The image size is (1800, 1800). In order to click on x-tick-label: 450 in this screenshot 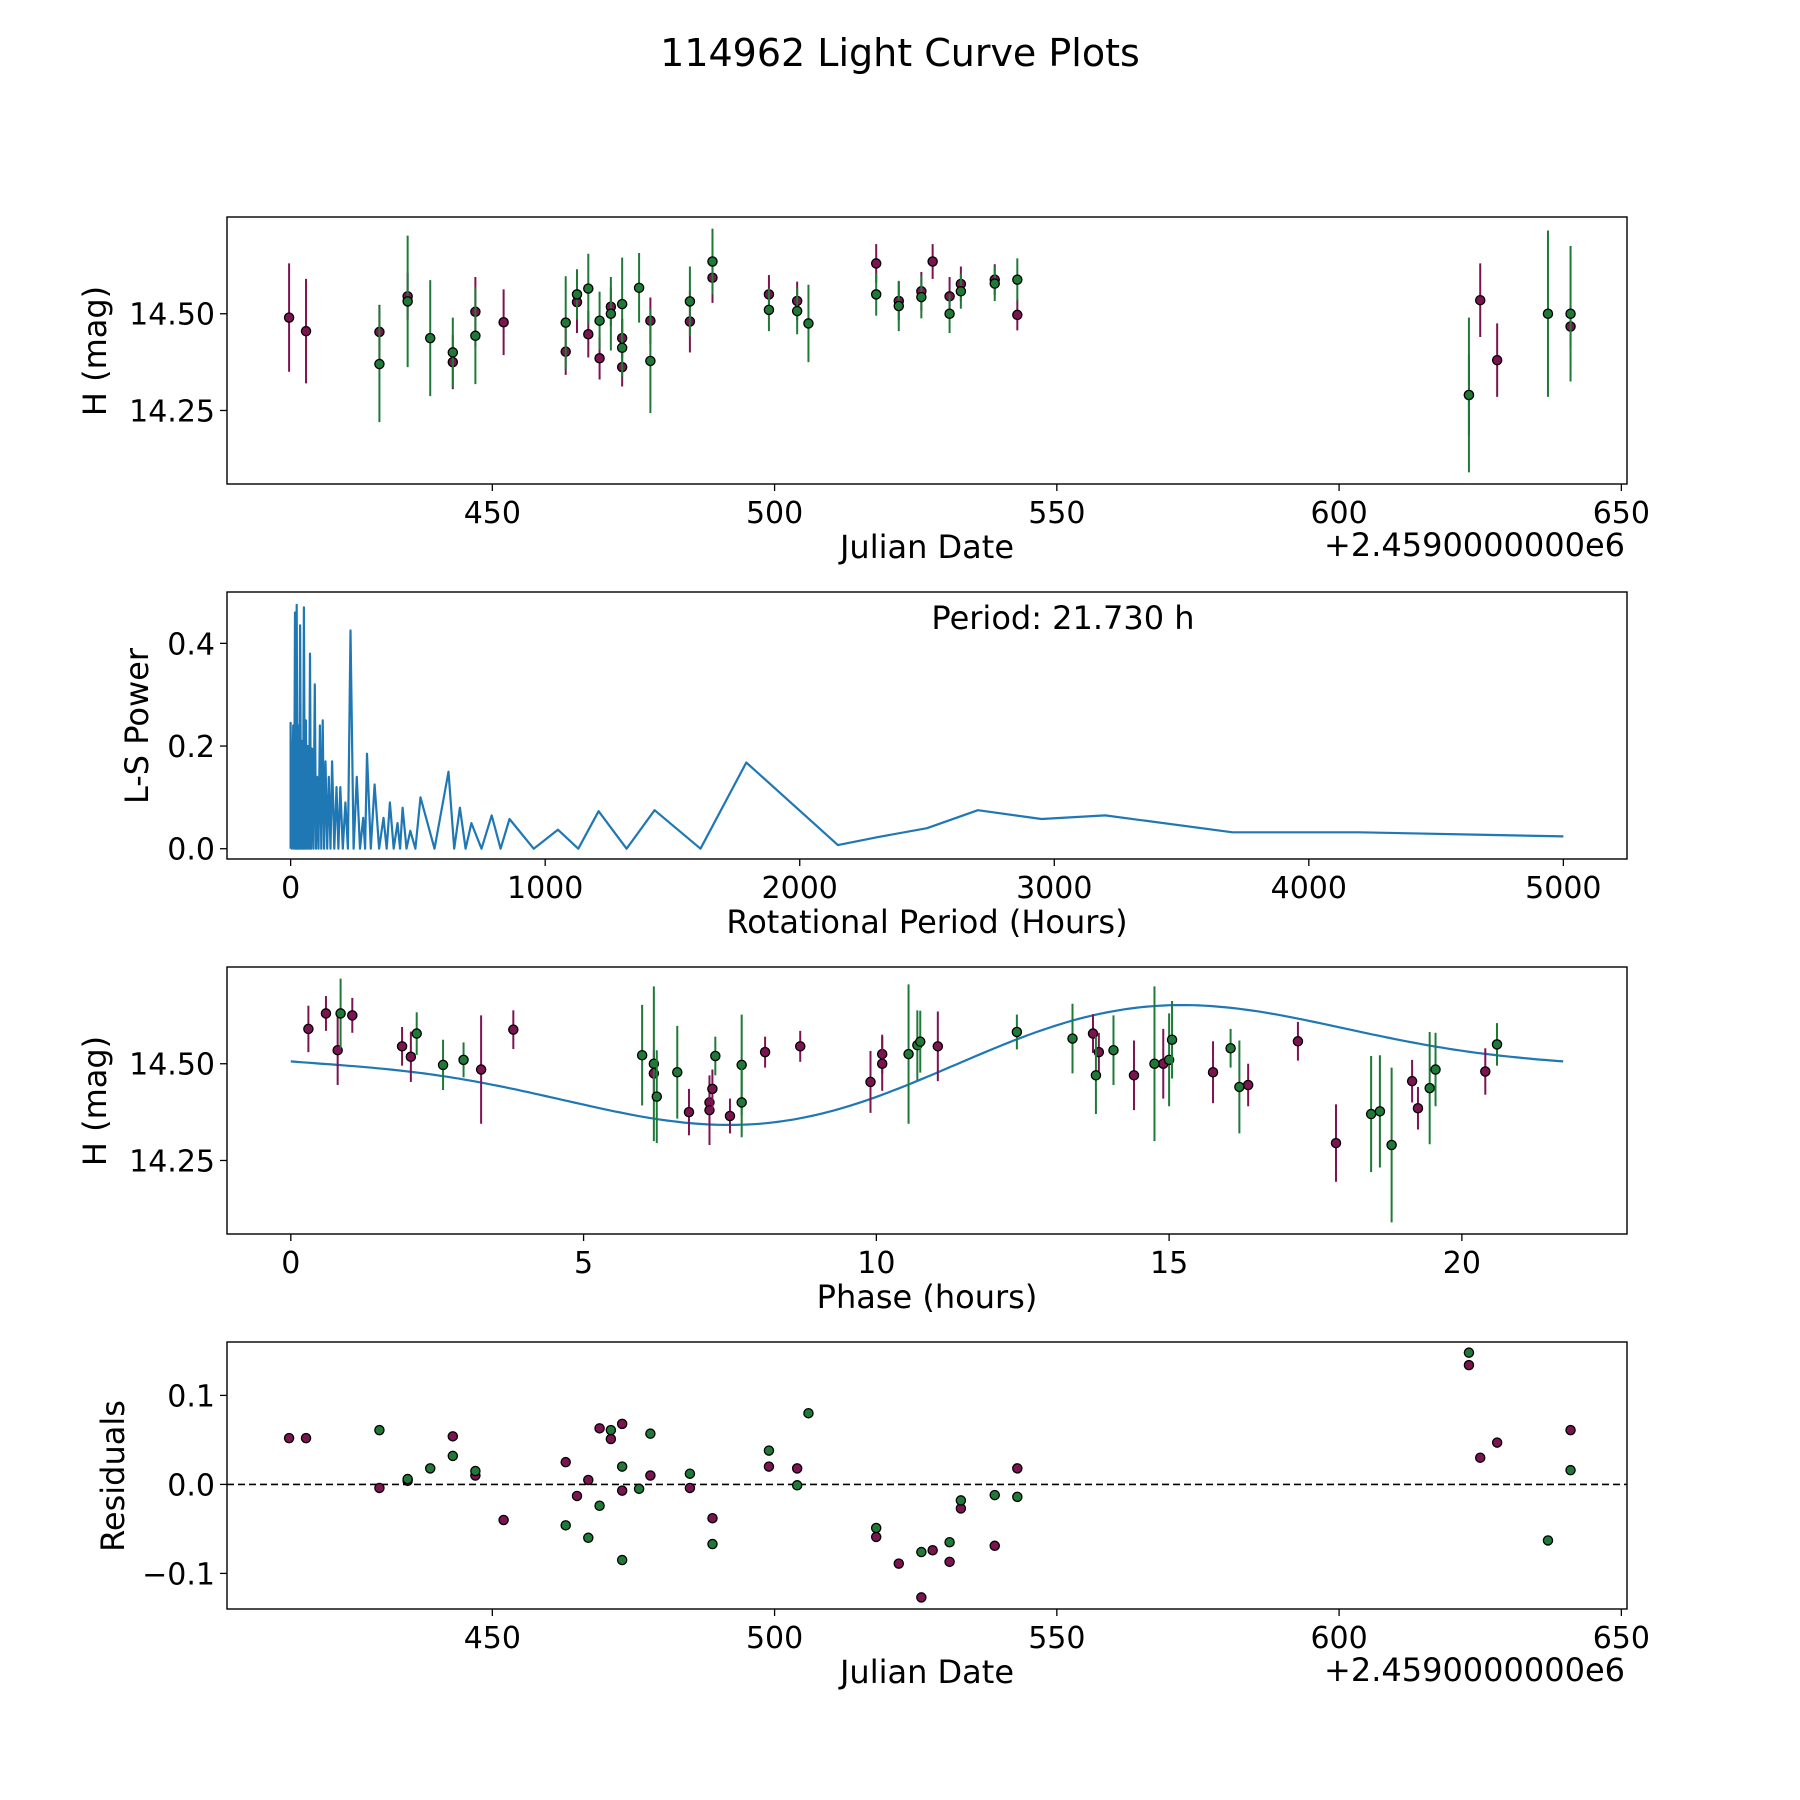, I will do `click(492, 513)`.